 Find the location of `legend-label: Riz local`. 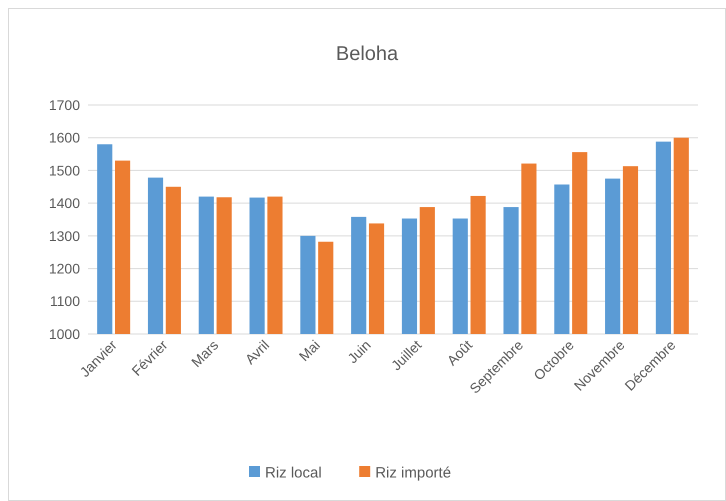

legend-label: Riz local is located at coordinates (293, 473).